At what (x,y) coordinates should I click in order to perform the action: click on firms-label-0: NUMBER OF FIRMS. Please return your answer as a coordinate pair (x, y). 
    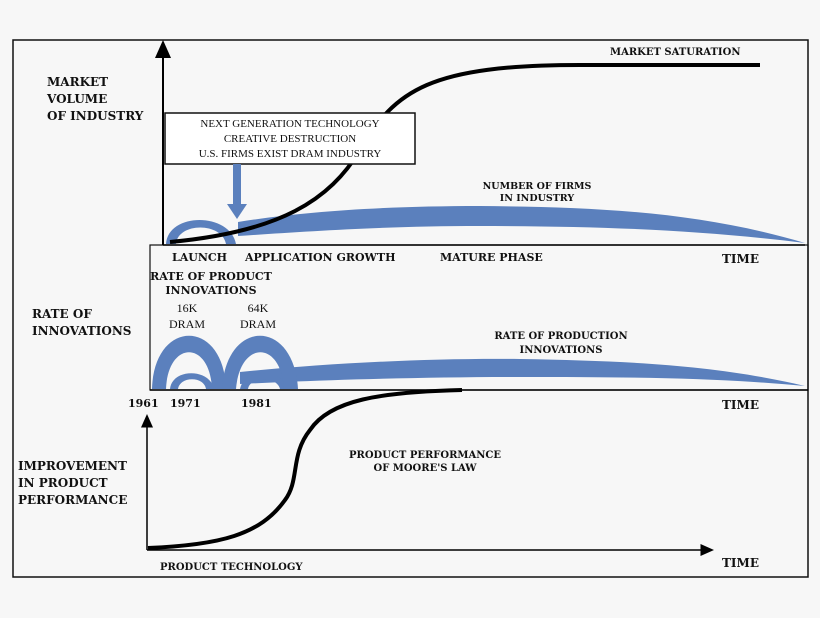
    Looking at the image, I should click on (537, 186).